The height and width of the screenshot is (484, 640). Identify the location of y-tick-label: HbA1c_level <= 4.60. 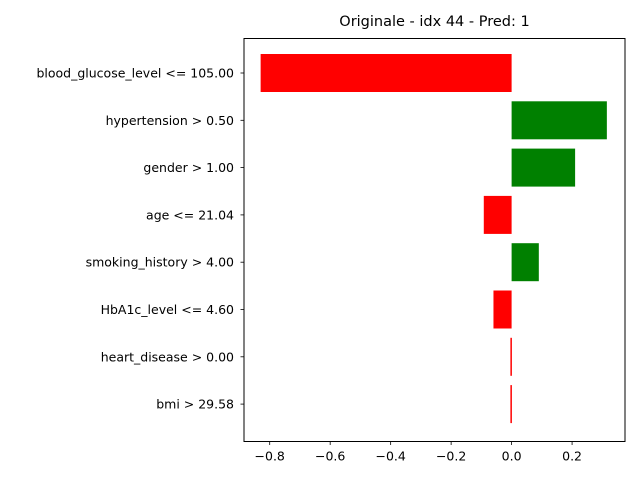
(167, 309).